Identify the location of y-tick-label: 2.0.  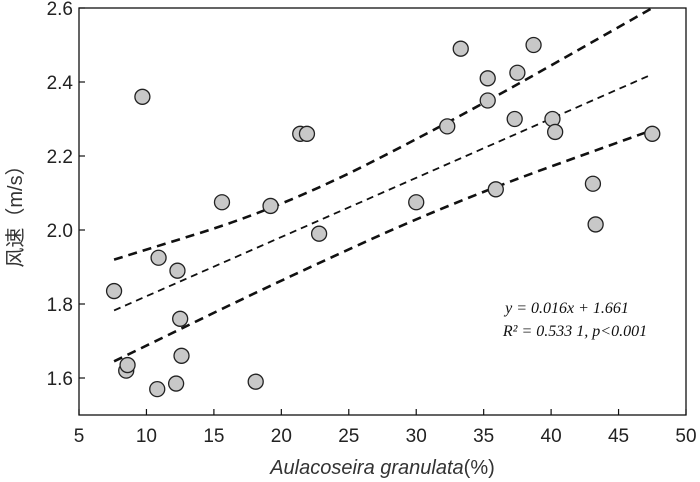
(60, 231).